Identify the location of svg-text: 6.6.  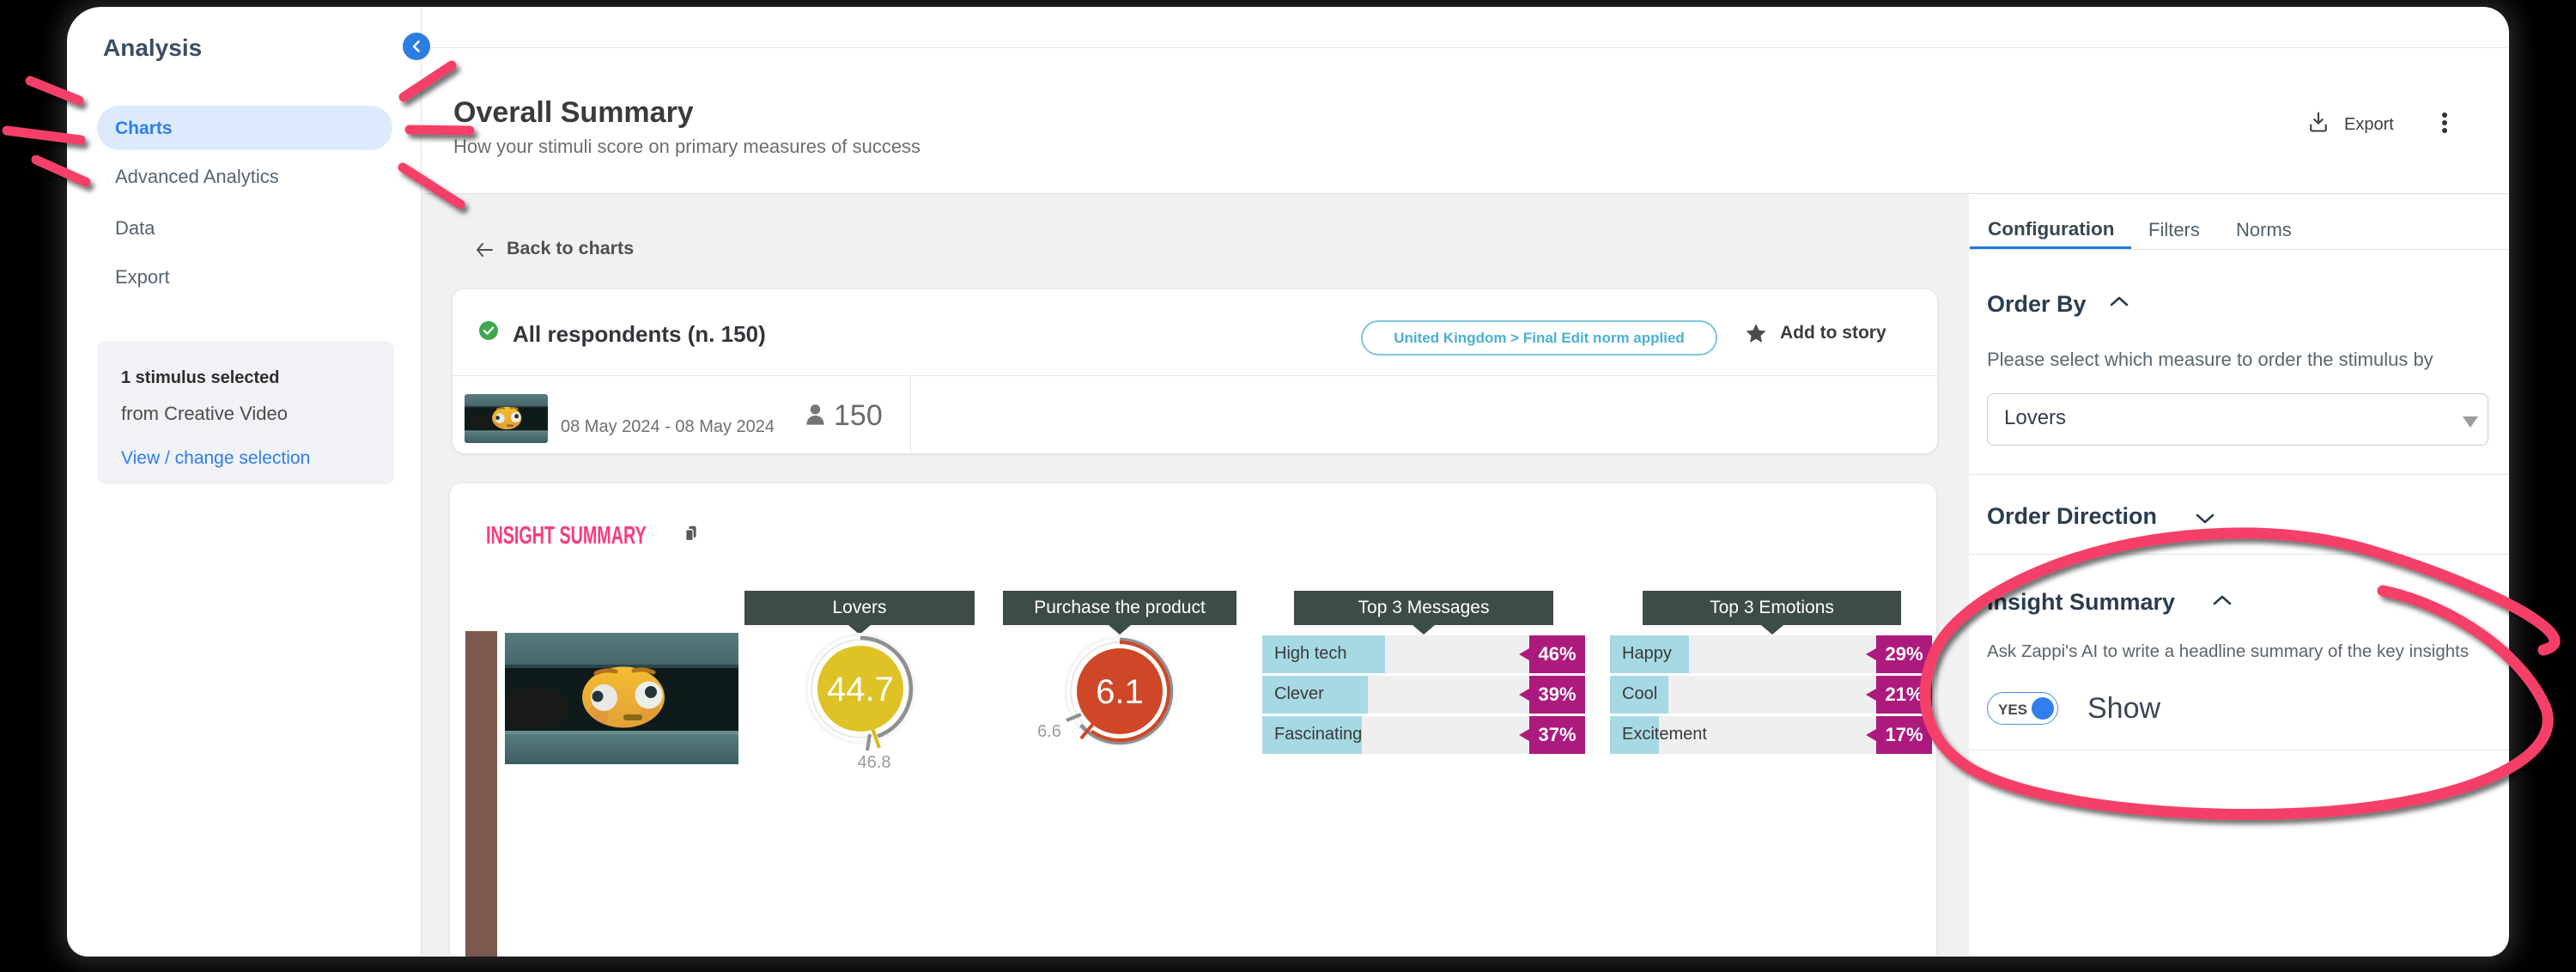
(1049, 731).